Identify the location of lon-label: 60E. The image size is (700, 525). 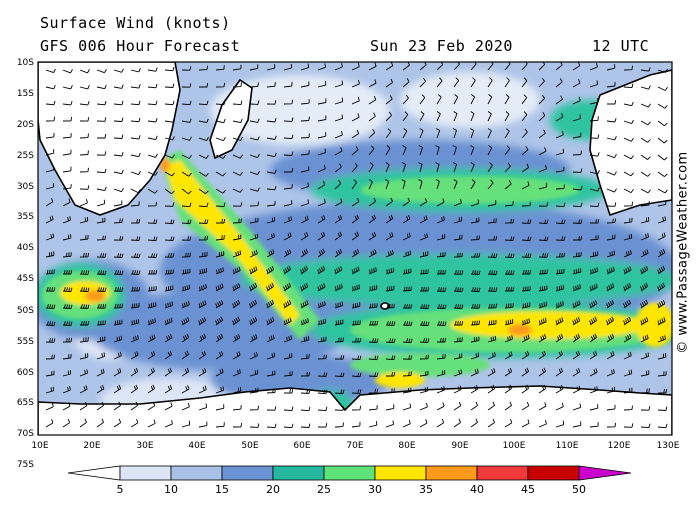
(301, 446).